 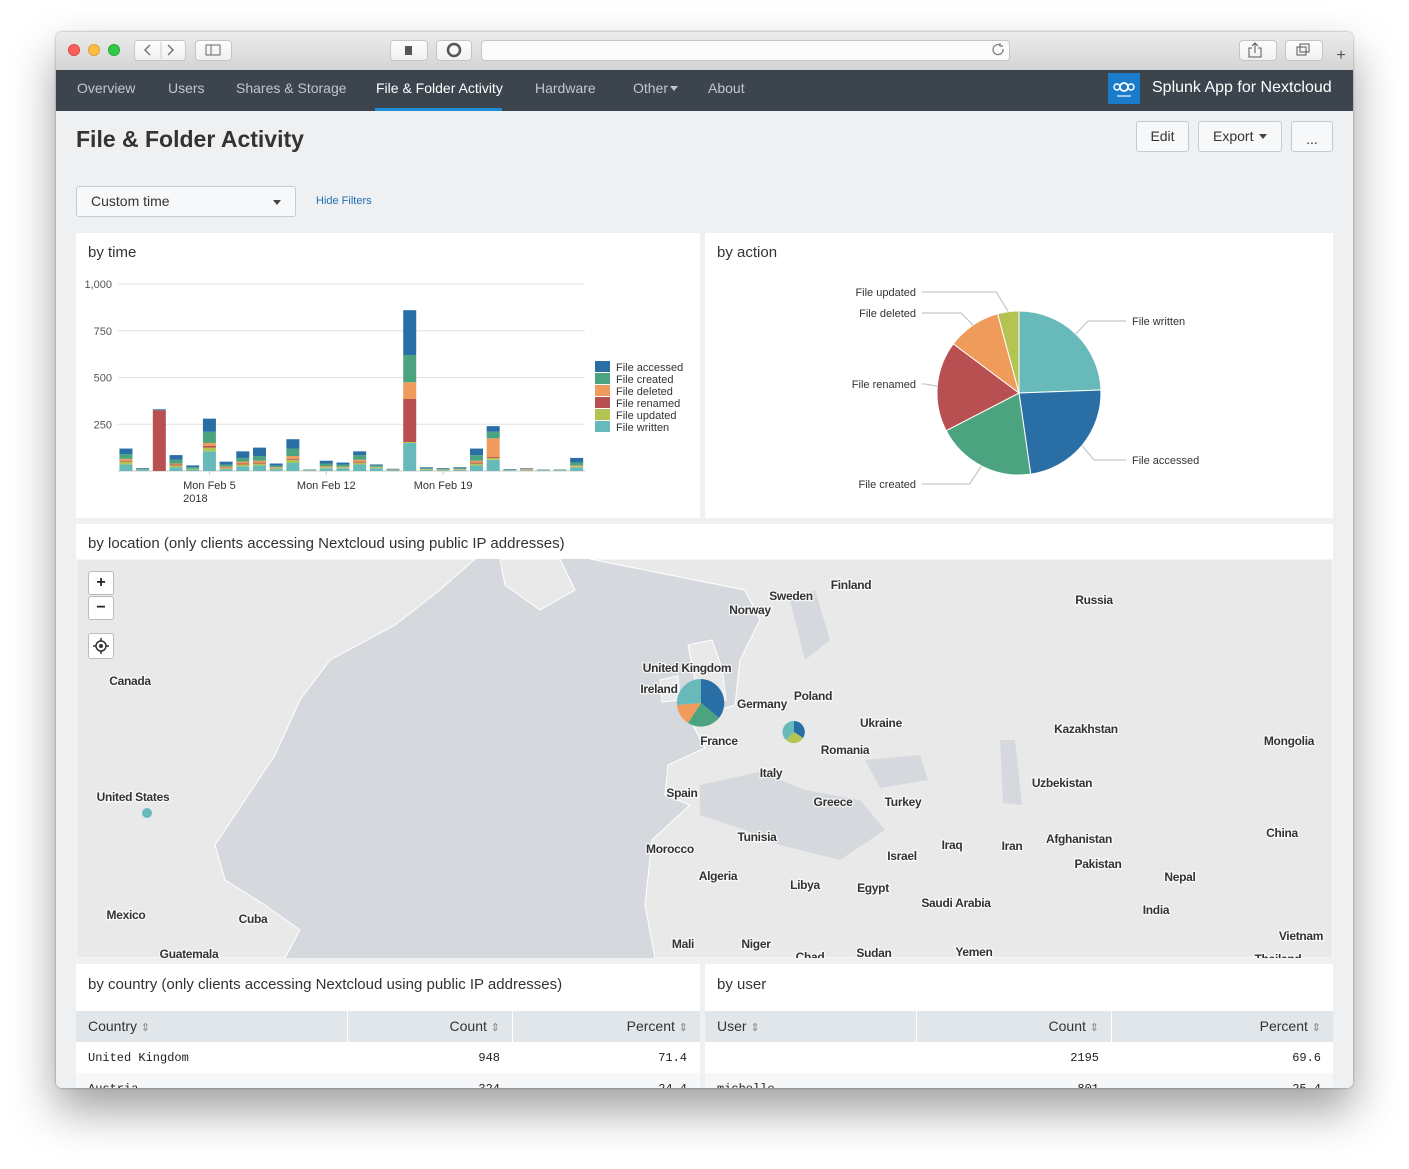 What do you see at coordinates (213, 50) in the screenshot?
I see `sidebar-button` at bounding box center [213, 50].